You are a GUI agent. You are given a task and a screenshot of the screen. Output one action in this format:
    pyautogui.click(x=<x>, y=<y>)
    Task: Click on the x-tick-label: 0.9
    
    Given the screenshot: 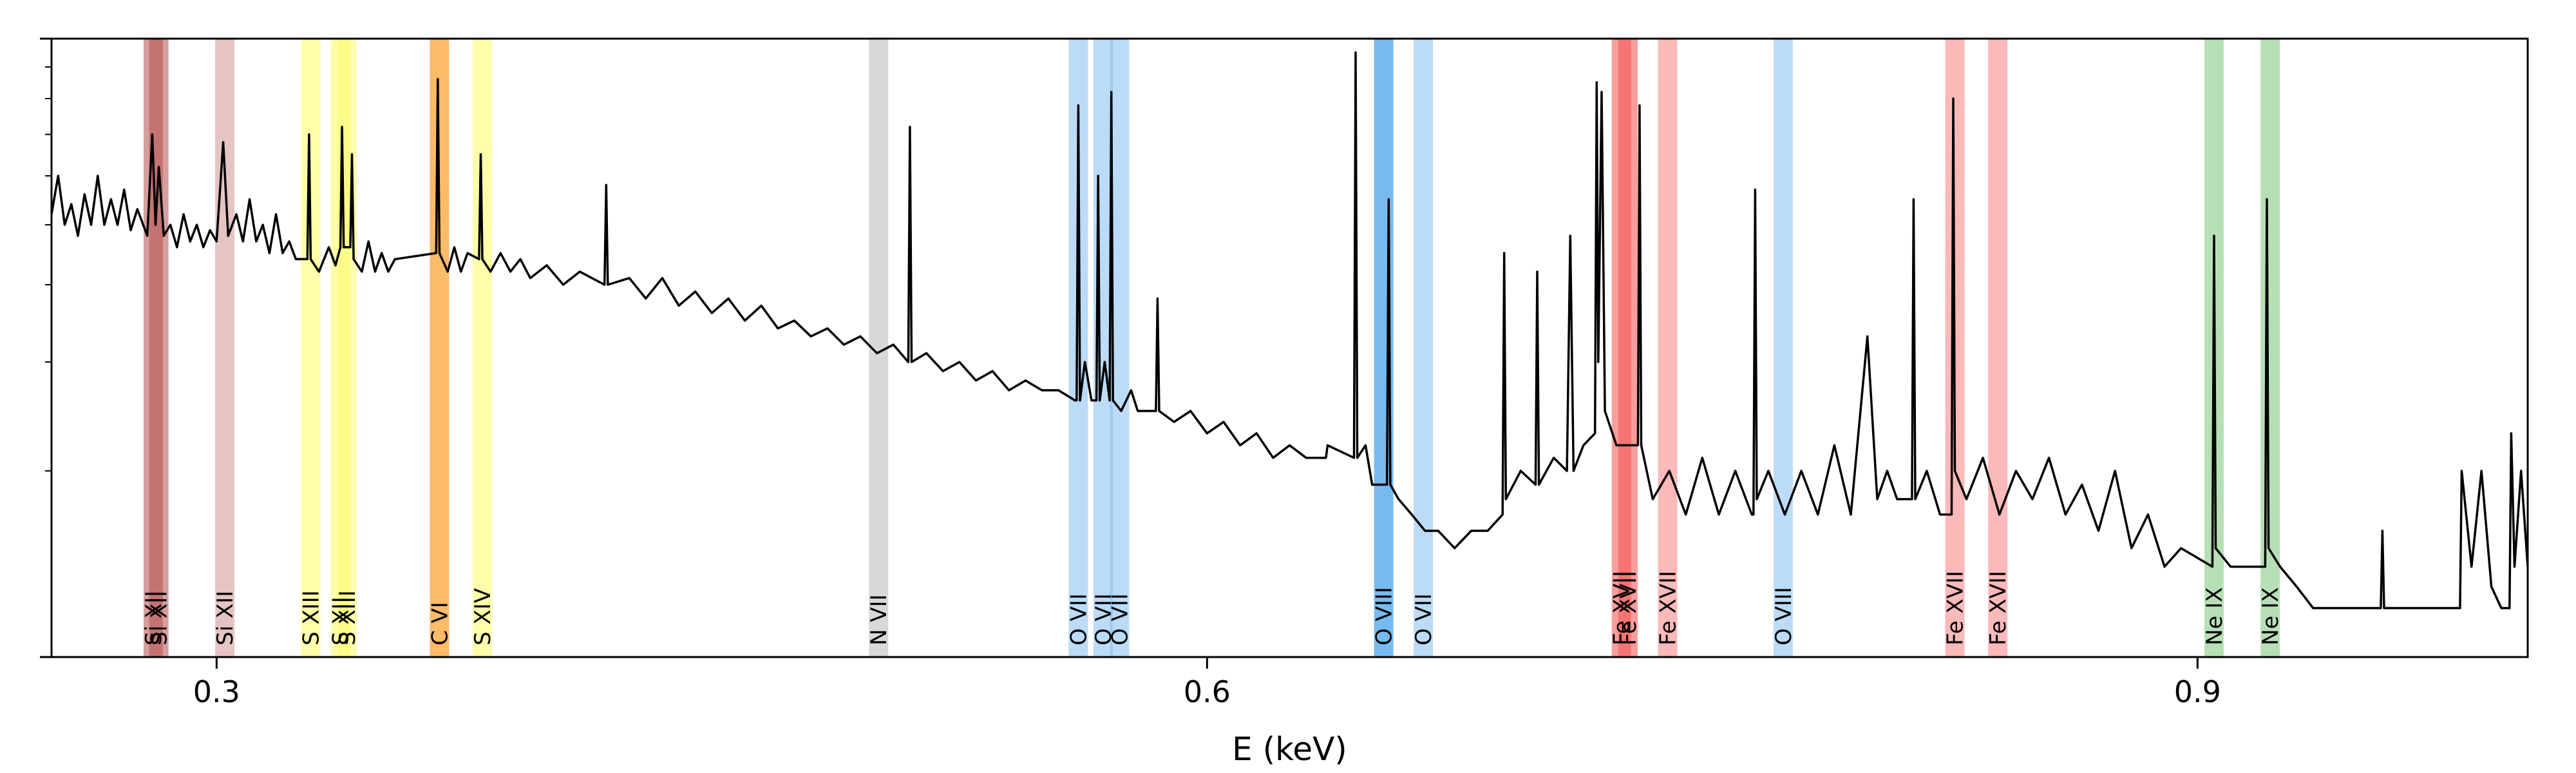 What is the action you would take?
    pyautogui.click(x=2198, y=691)
    